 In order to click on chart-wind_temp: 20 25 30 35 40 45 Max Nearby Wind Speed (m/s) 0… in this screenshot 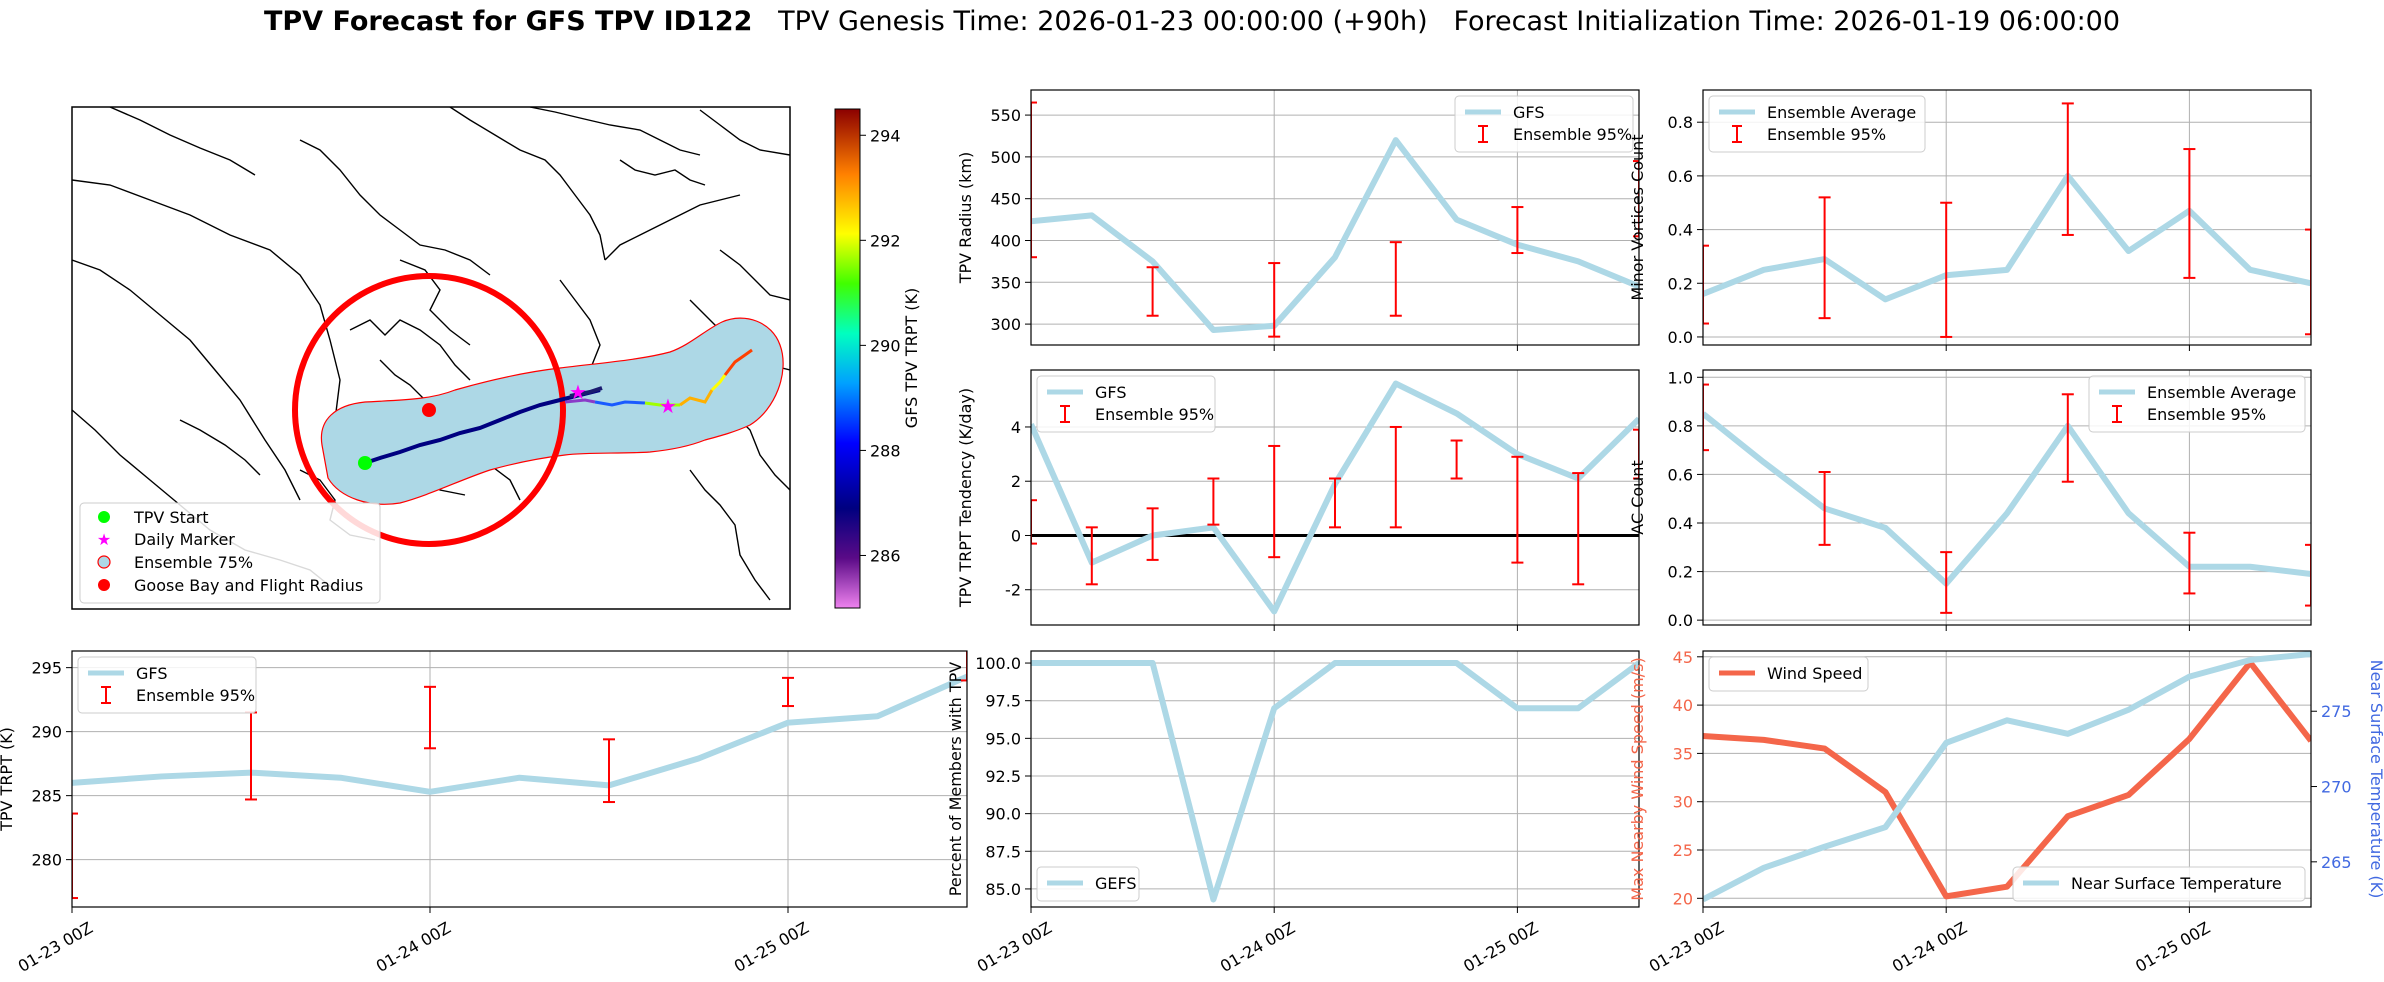, I will do `click(2006, 812)`.